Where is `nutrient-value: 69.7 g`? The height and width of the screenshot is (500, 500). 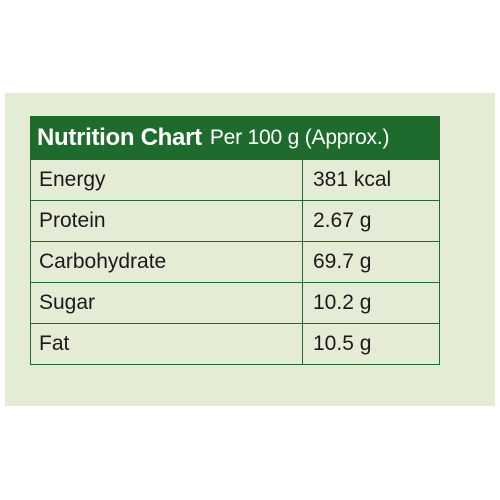 nutrient-value: 69.7 g is located at coordinates (342, 261).